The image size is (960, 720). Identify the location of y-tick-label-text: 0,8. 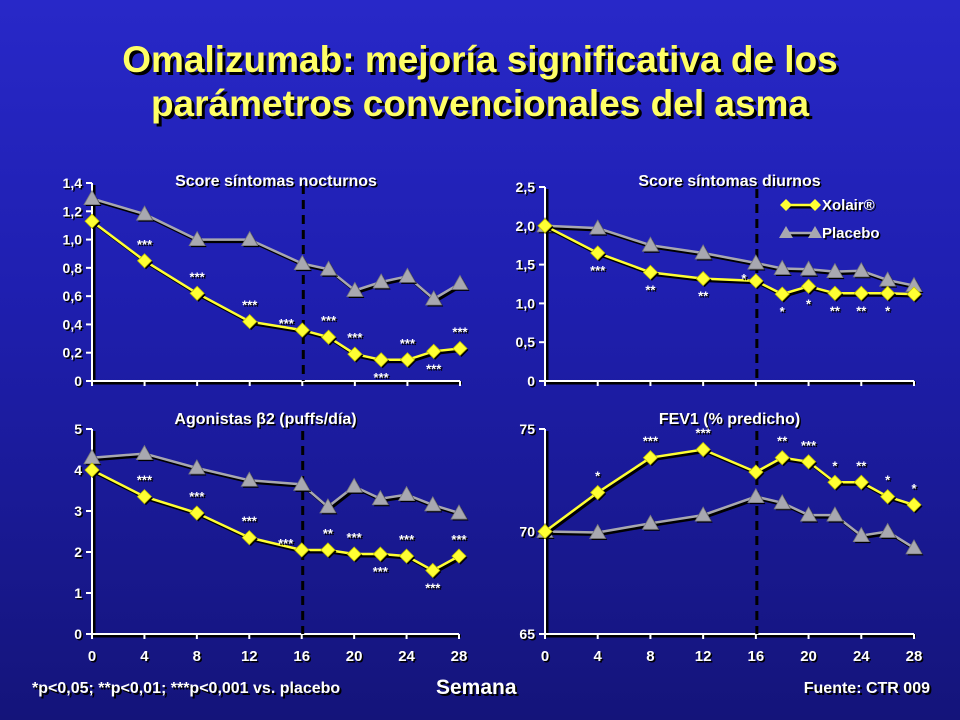
(73, 268).